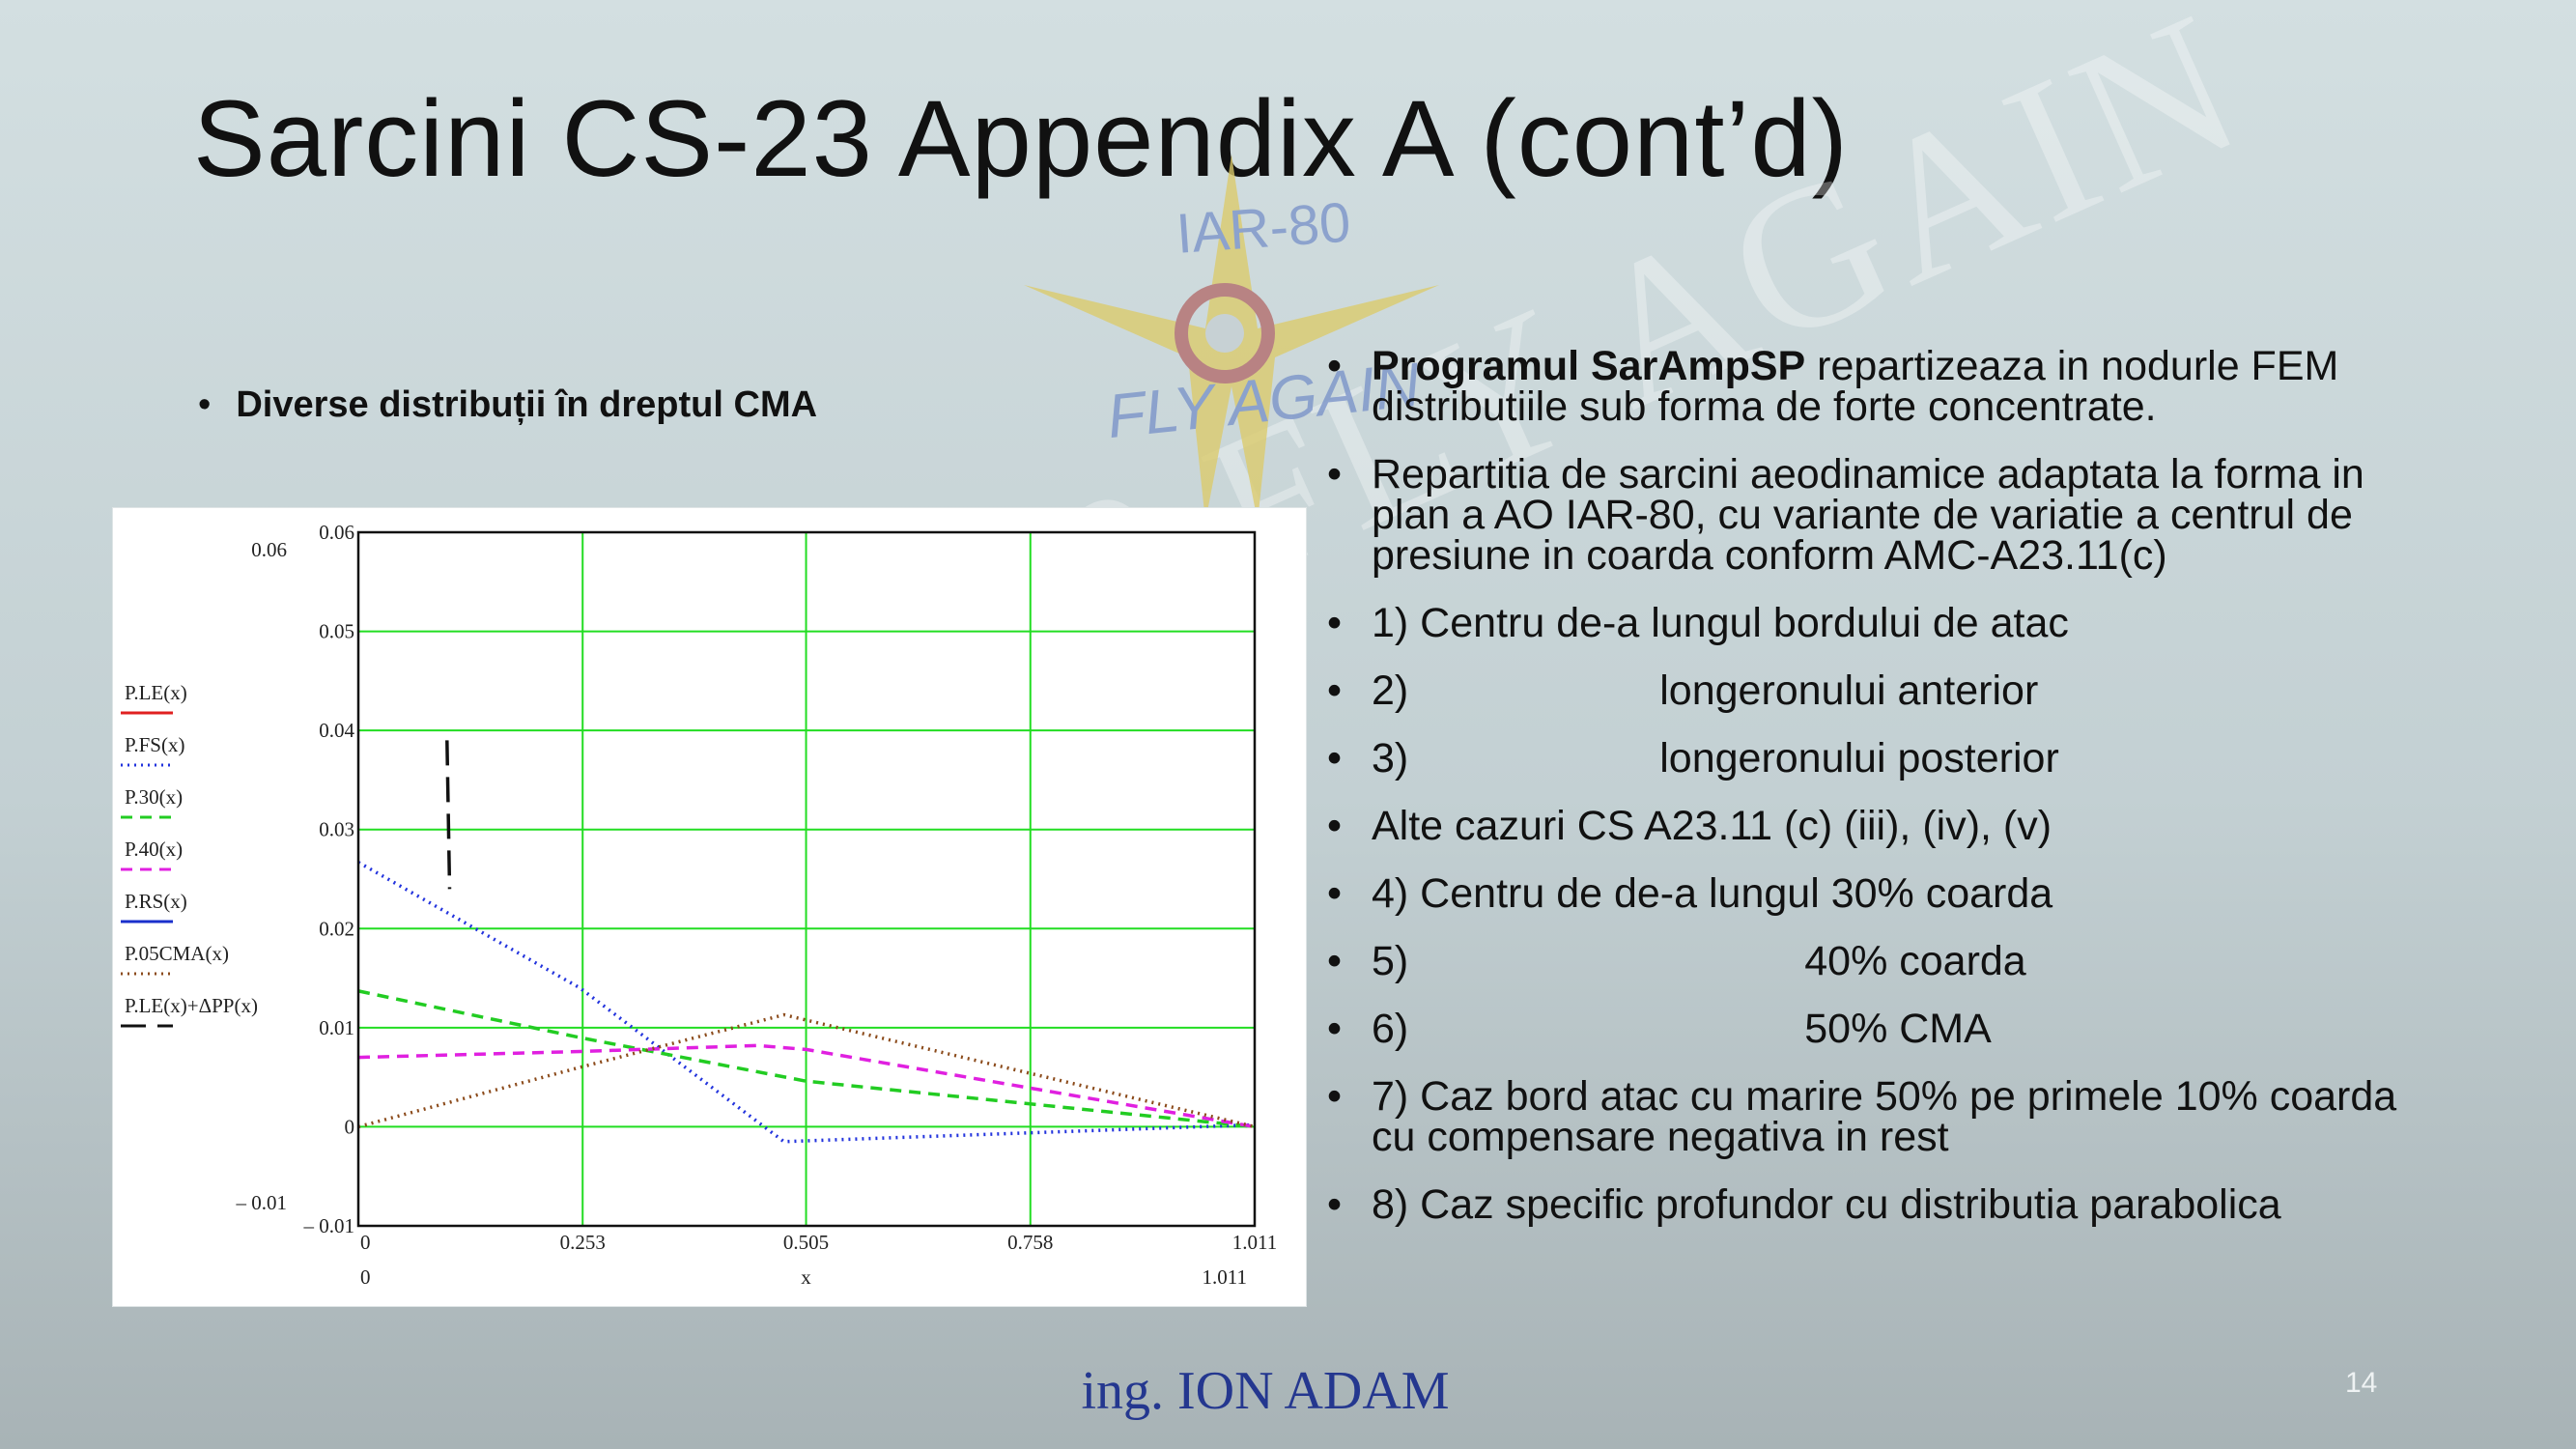 The image size is (2576, 1449). I want to click on x-tick-label: 0.505, so click(806, 1242).